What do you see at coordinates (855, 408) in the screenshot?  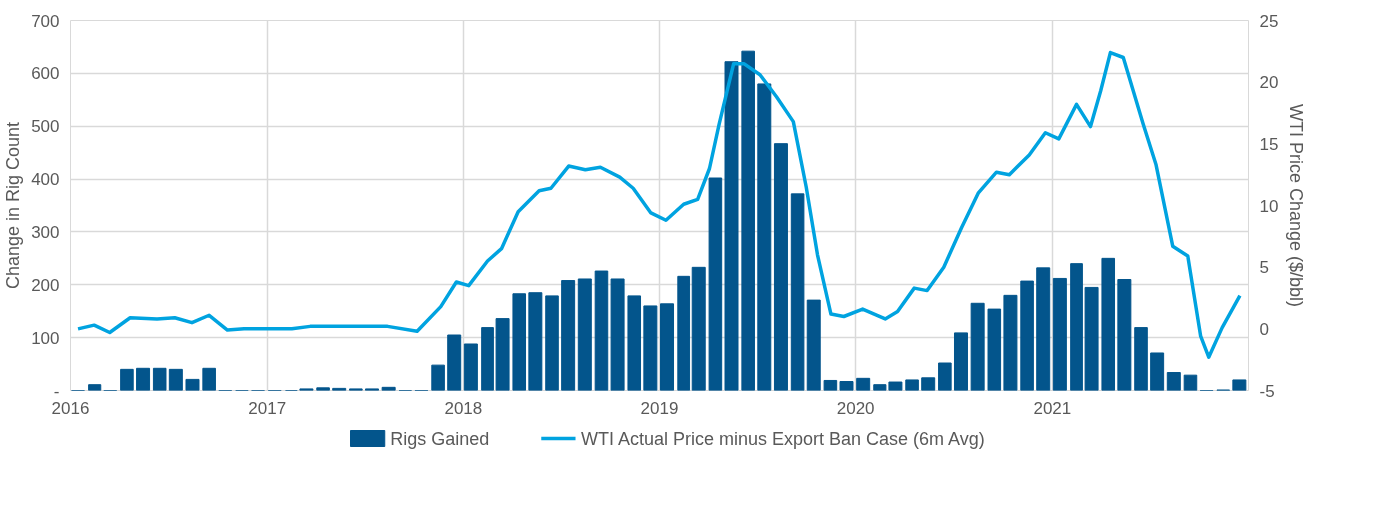 I see `x-tick-label: 2020` at bounding box center [855, 408].